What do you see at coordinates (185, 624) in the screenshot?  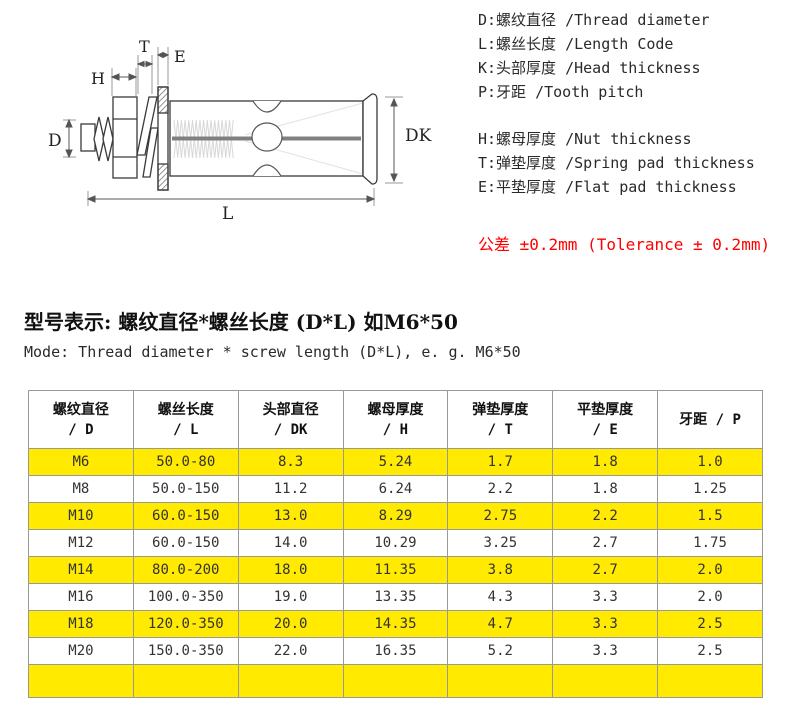 I see `table-cell: 120.0-350` at bounding box center [185, 624].